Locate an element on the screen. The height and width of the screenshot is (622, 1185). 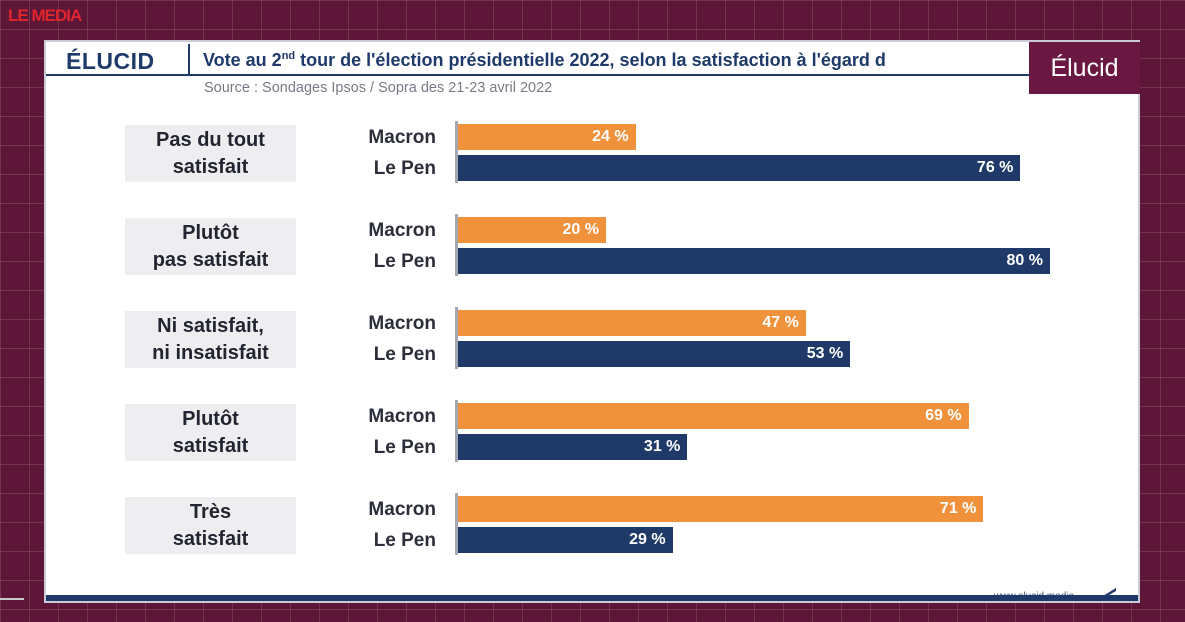
bar-macron: 69 % is located at coordinates (713, 416).